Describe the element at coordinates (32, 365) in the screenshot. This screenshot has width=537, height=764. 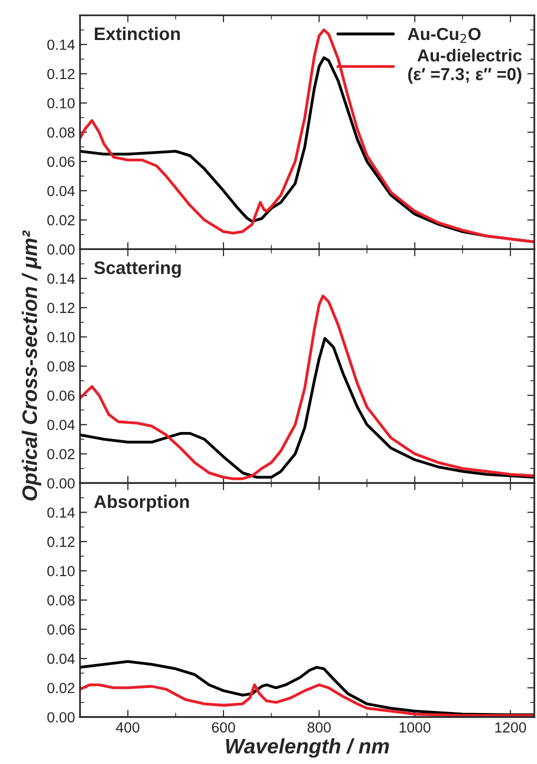
I see `y-axis-title: Optical Cross-section / μm²` at that location.